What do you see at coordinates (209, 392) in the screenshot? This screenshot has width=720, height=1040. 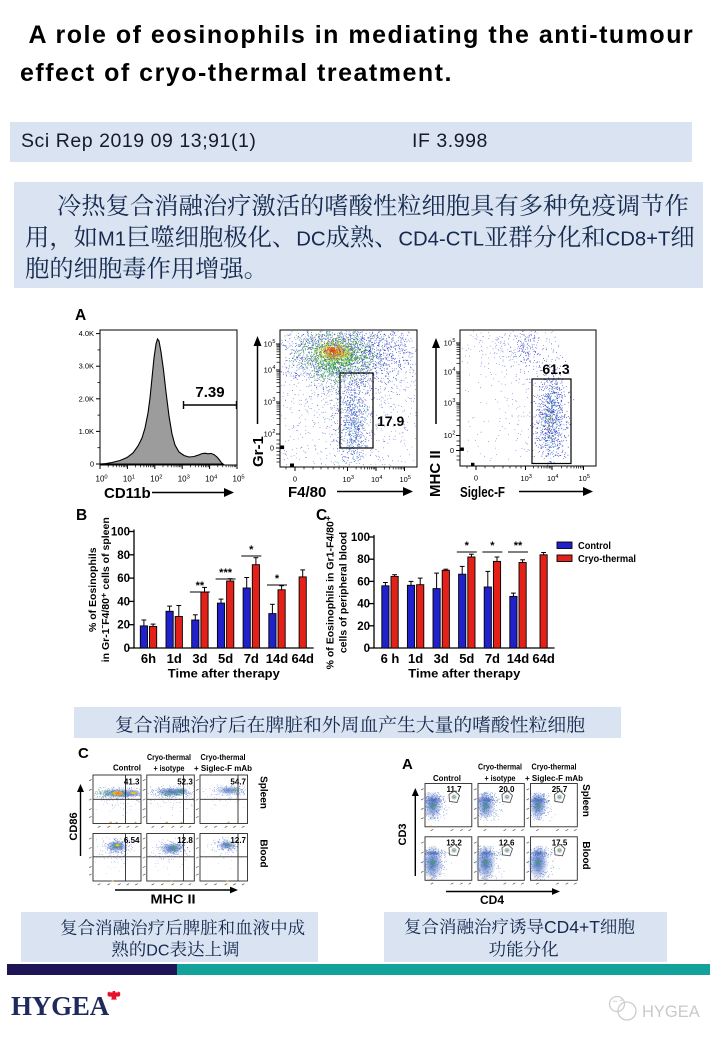 I see `svg-text: 7.39` at bounding box center [209, 392].